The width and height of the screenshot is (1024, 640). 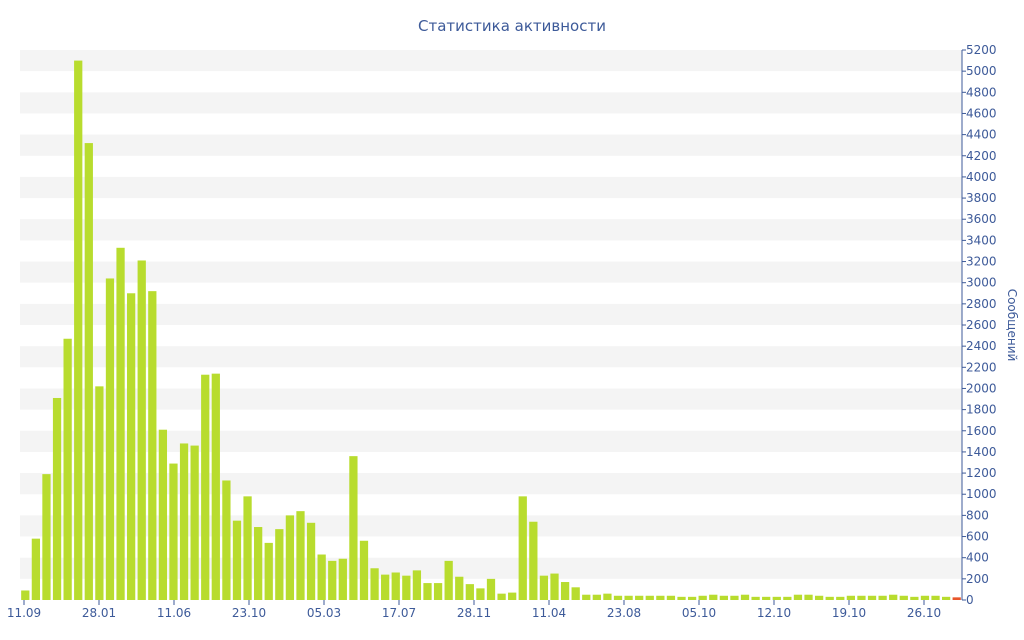 What do you see at coordinates (977, 537) in the screenshot?
I see `y-tick-label: 600` at bounding box center [977, 537].